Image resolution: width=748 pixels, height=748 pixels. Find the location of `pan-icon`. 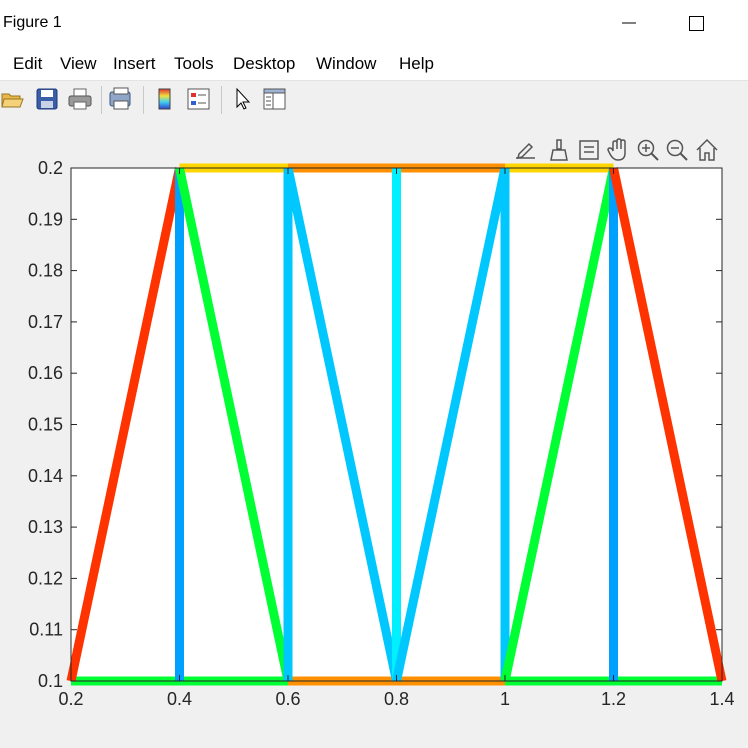

pan-icon is located at coordinates (616, 149).